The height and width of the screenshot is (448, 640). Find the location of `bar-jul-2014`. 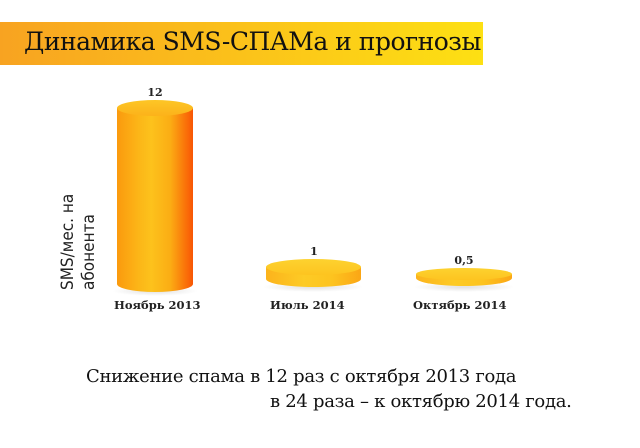

bar-jul-2014 is located at coordinates (313, 273).